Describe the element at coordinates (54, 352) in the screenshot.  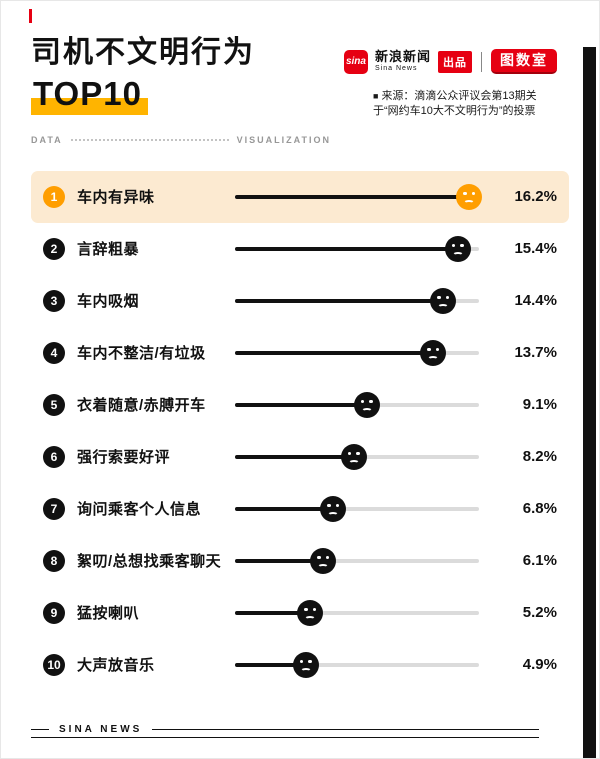
I see `rank-badge: 4` at that location.